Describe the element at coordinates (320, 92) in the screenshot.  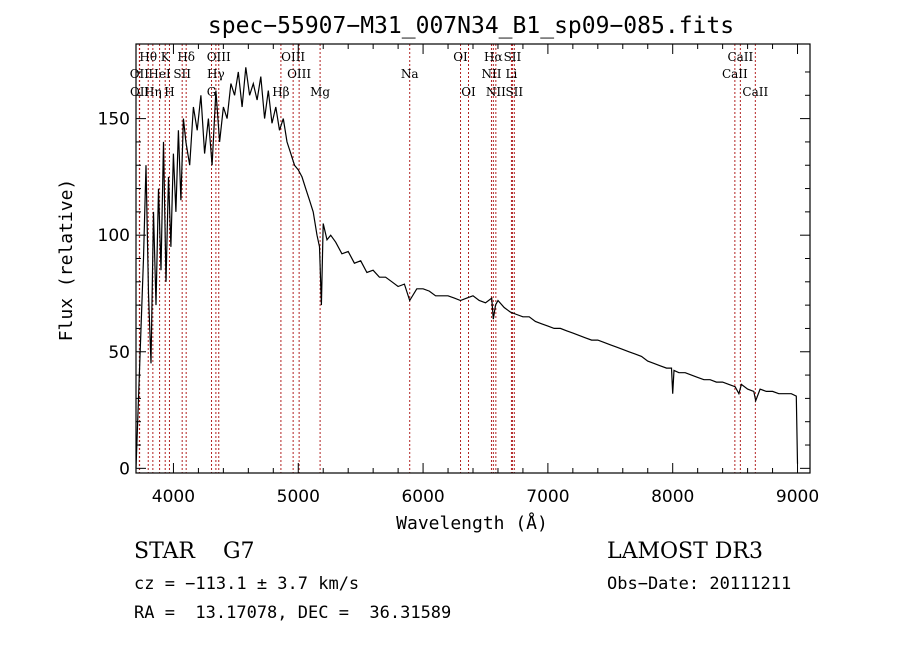
I see `spectral-line-label: Mg` at that location.